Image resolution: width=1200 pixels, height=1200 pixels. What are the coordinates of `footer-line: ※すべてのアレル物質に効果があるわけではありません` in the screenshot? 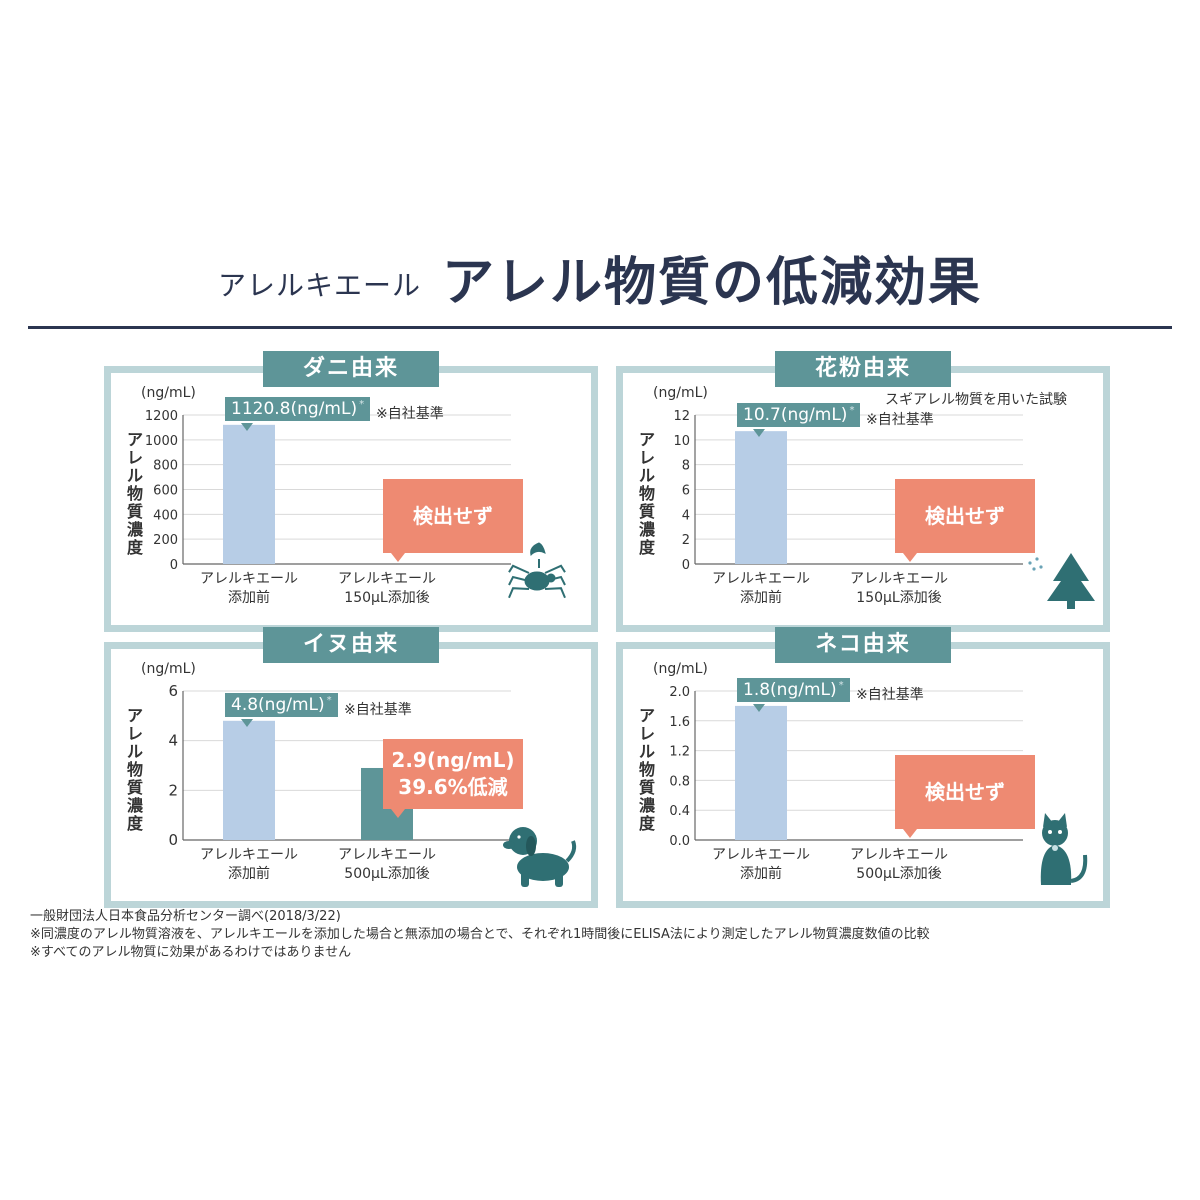 It's located at (191, 952).